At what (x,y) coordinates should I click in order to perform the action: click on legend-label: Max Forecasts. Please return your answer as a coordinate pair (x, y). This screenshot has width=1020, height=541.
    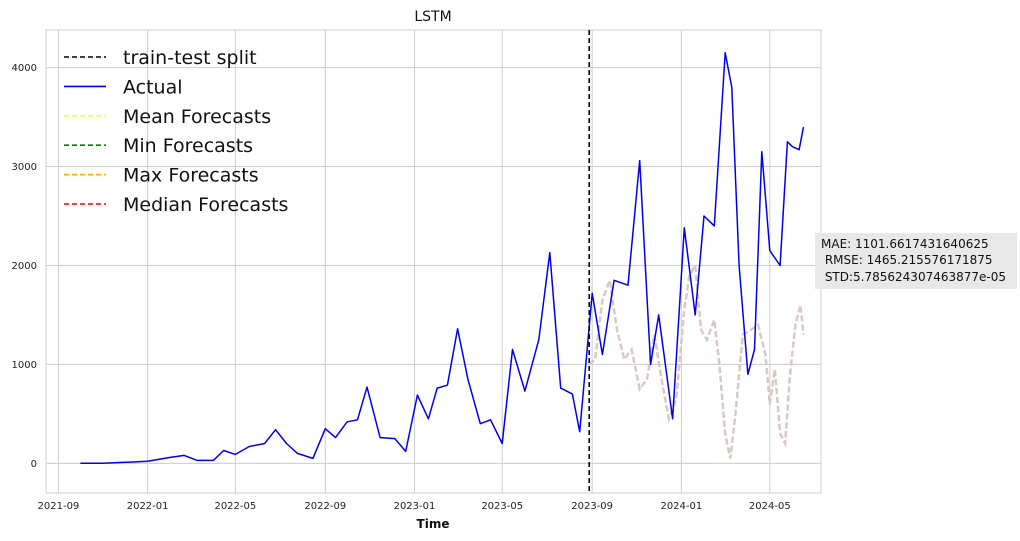
    Looking at the image, I should click on (191, 176).